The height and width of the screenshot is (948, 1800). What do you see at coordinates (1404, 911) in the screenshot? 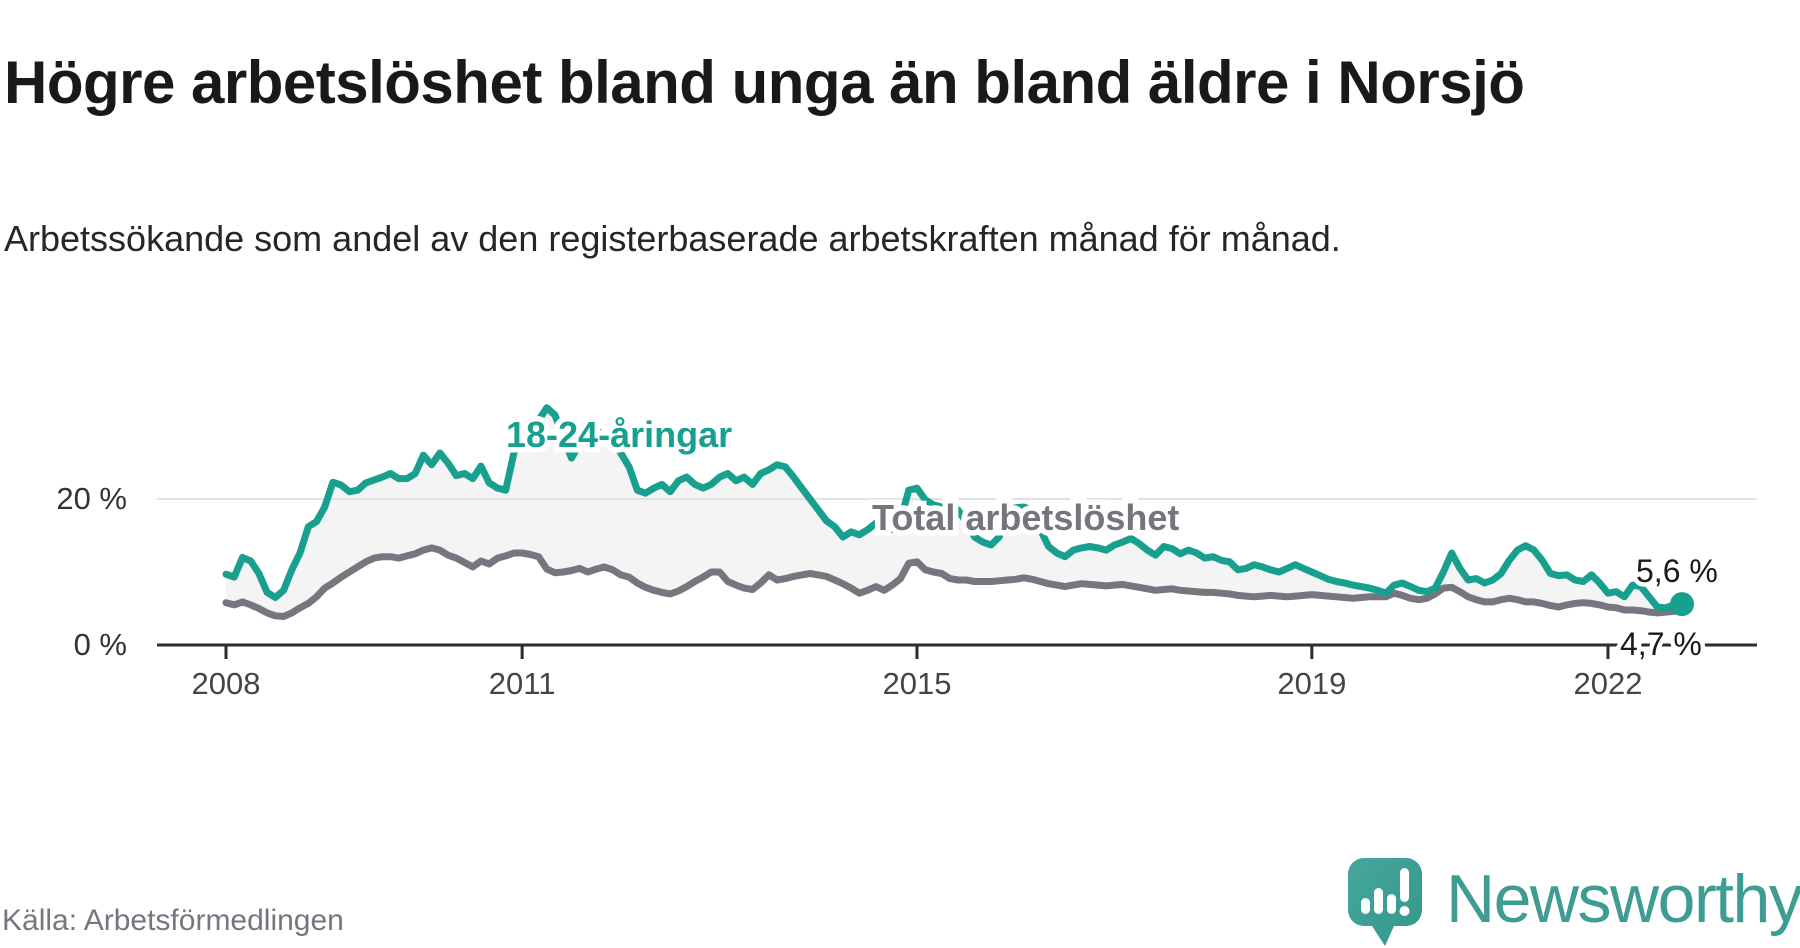
I see `exclamation-dot` at bounding box center [1404, 911].